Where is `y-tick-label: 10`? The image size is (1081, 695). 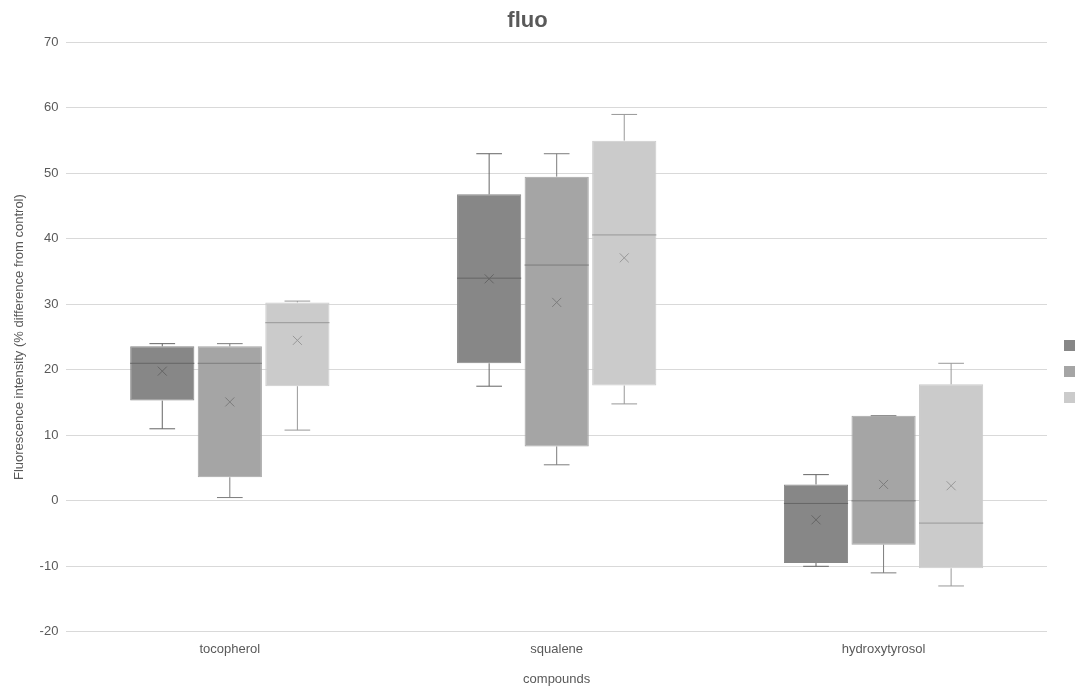
y-tick-label: 10 is located at coordinates (51, 434).